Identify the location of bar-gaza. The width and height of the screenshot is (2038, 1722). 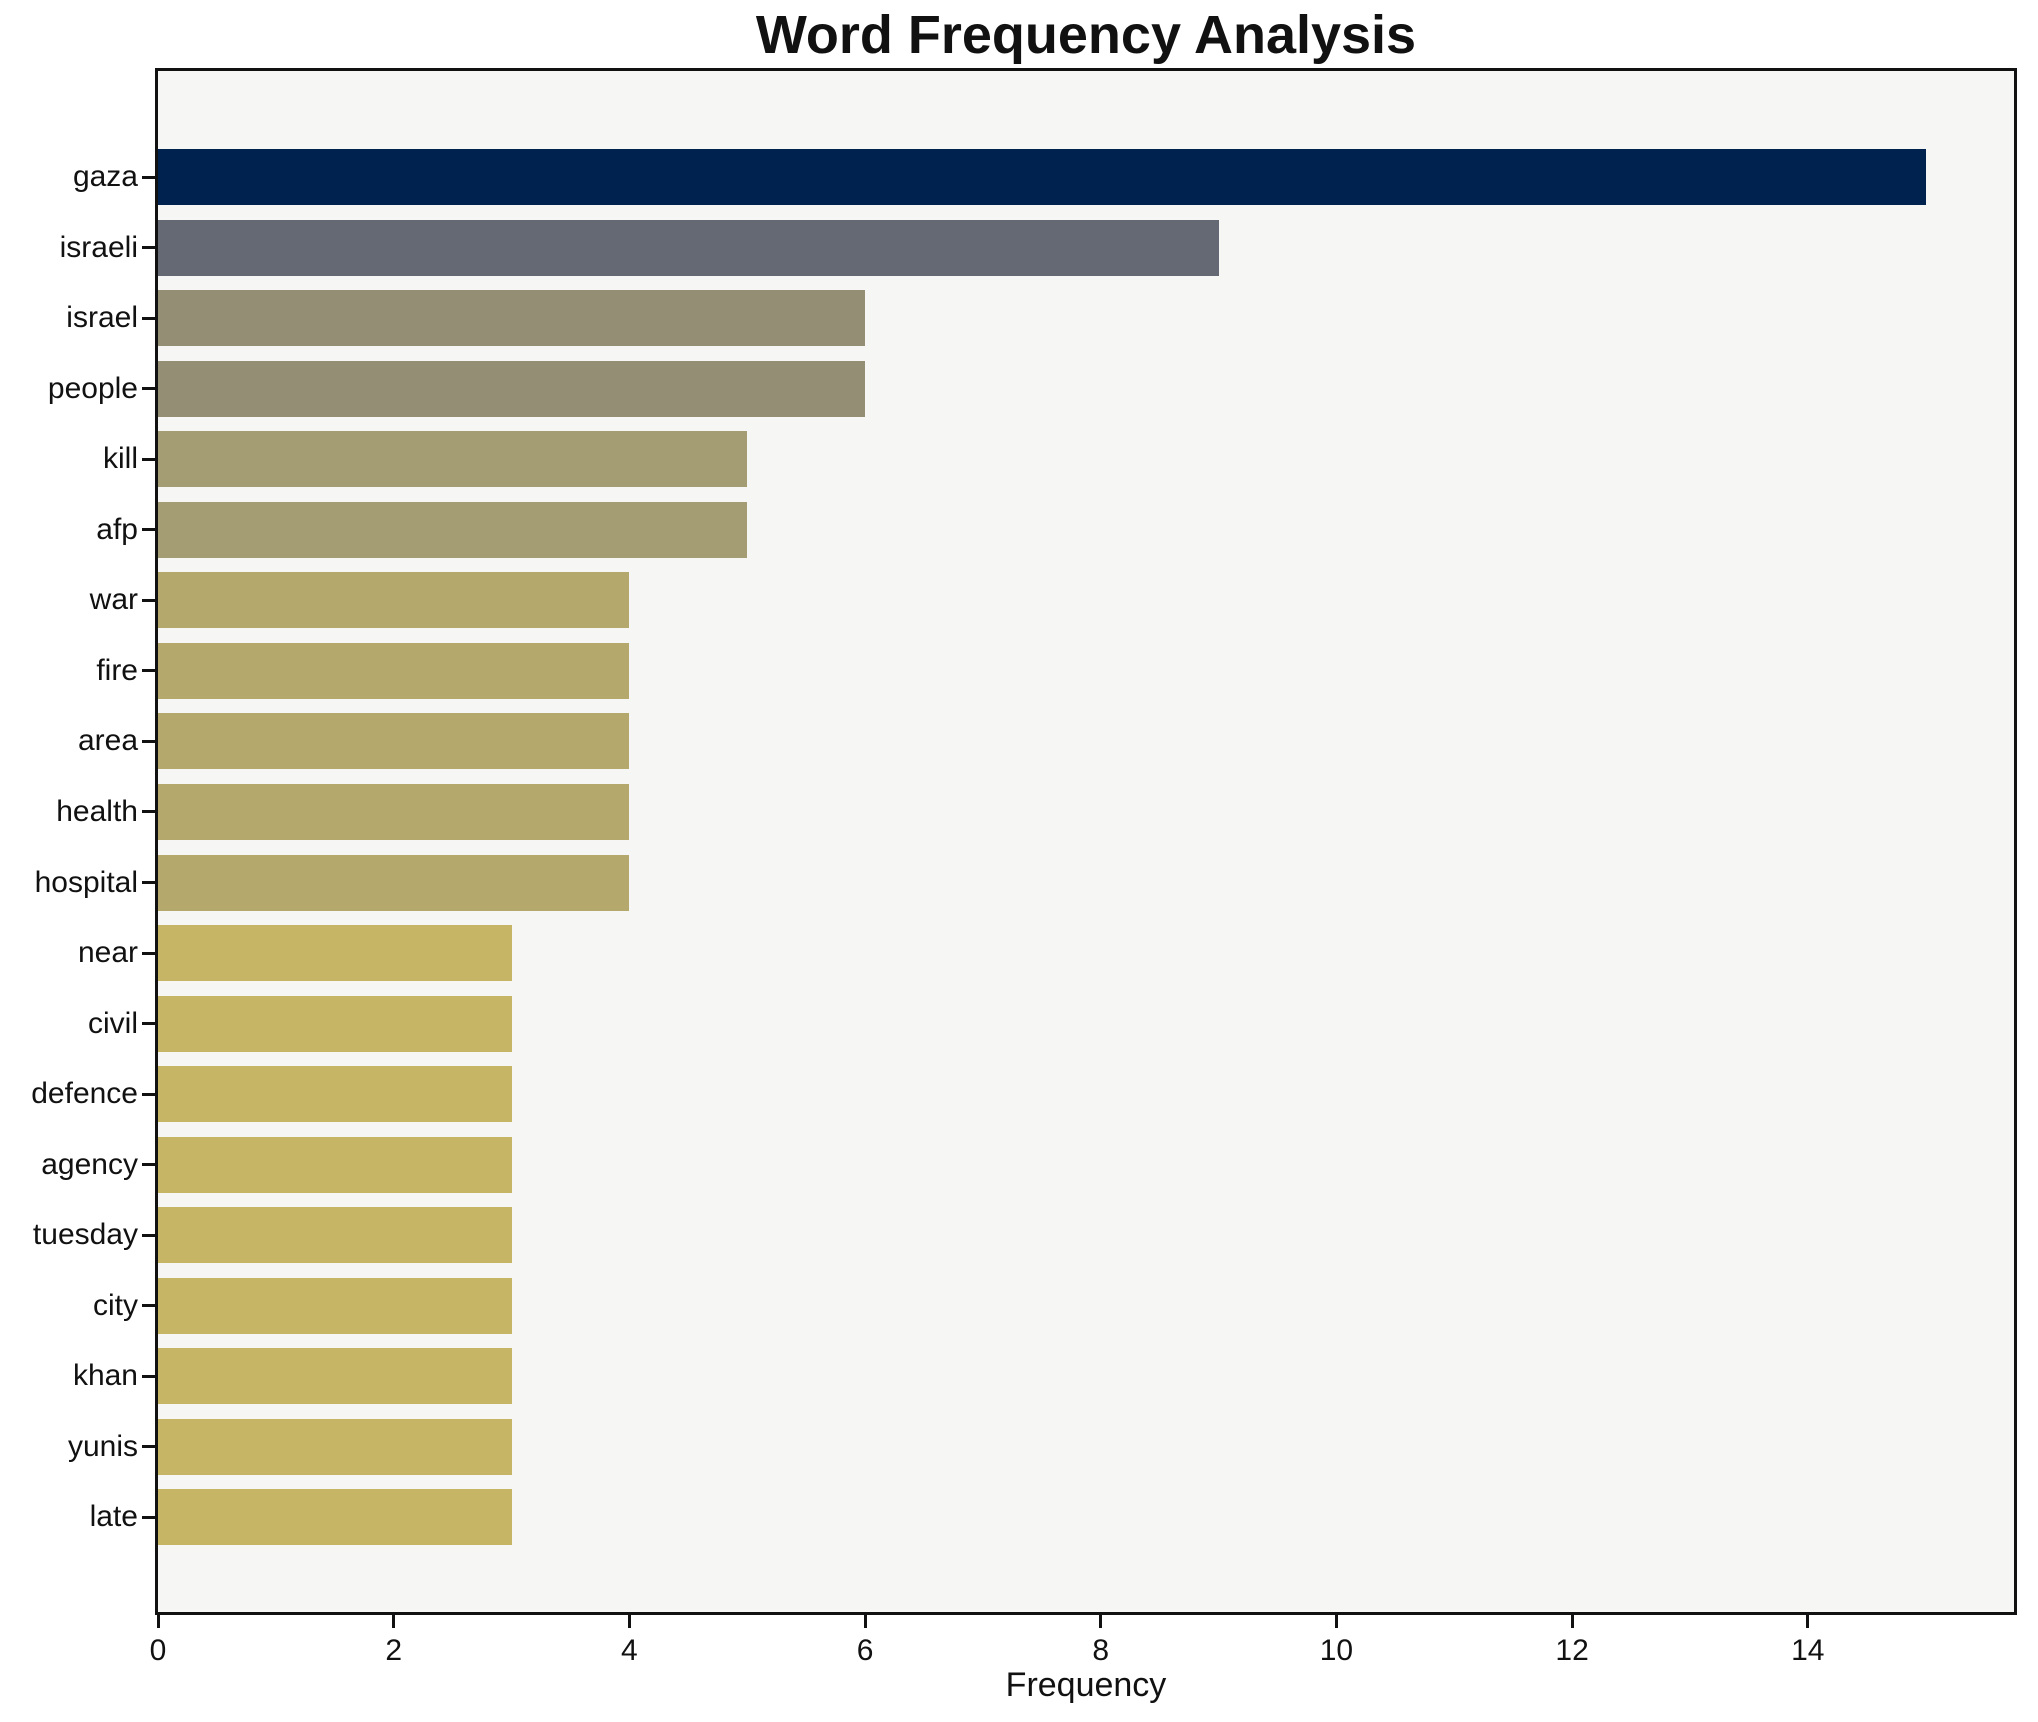
(1042, 177).